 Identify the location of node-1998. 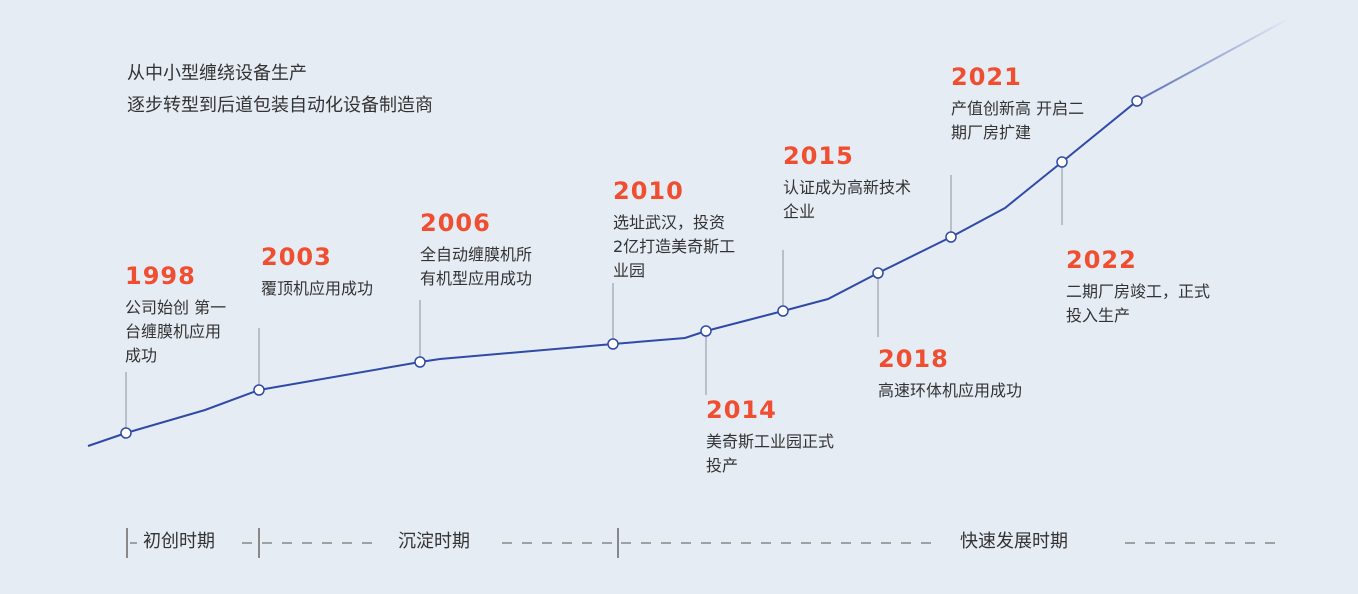
(126, 433).